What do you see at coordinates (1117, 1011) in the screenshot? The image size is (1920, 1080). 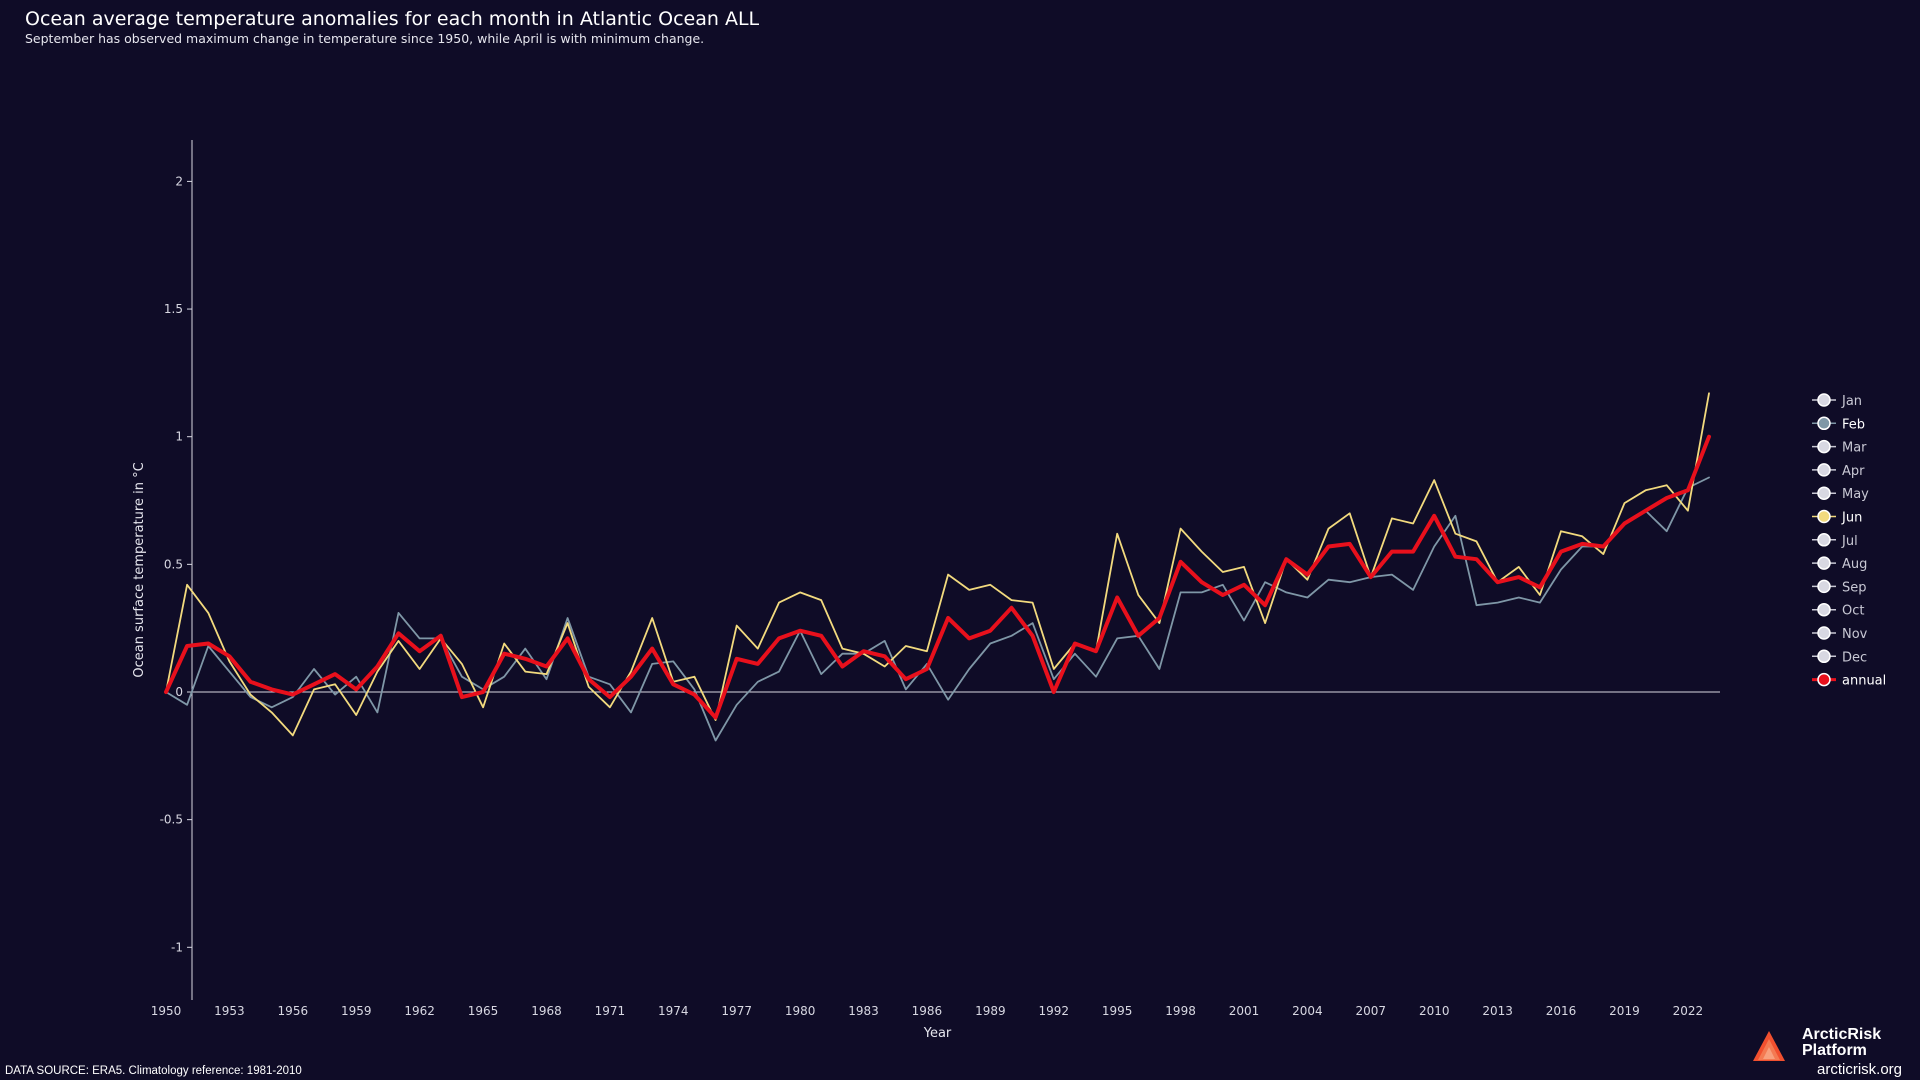 I see `x-tick-label: 1995` at bounding box center [1117, 1011].